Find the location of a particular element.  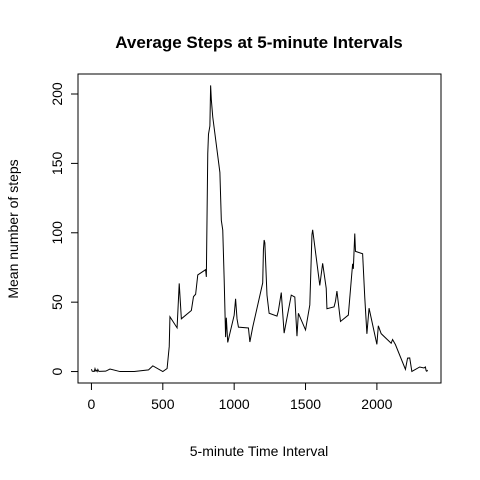

x-tick-label: 2000 is located at coordinates (376, 404).